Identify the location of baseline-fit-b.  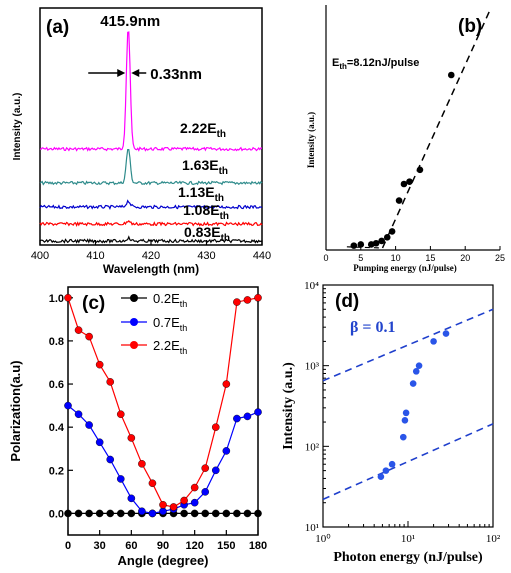
(364, 247).